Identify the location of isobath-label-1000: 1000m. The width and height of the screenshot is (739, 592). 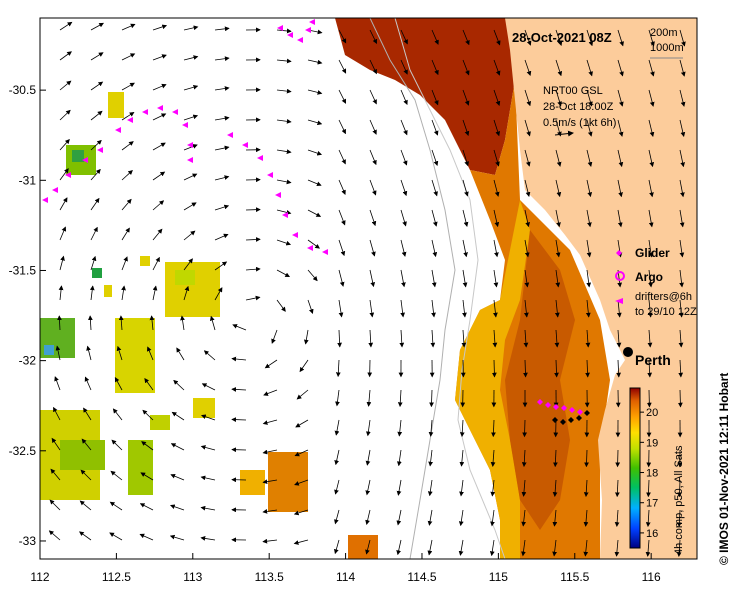
(667, 48).